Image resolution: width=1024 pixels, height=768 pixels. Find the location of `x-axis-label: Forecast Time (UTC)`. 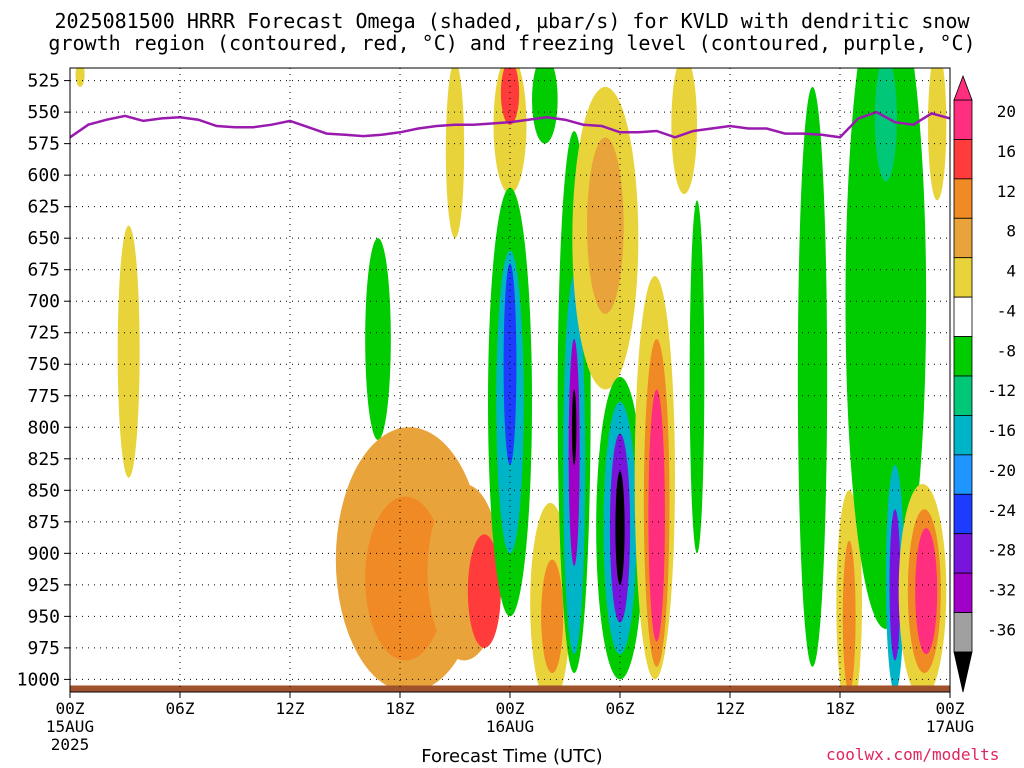

x-axis-label: Forecast Time (UTC) is located at coordinates (512, 756).